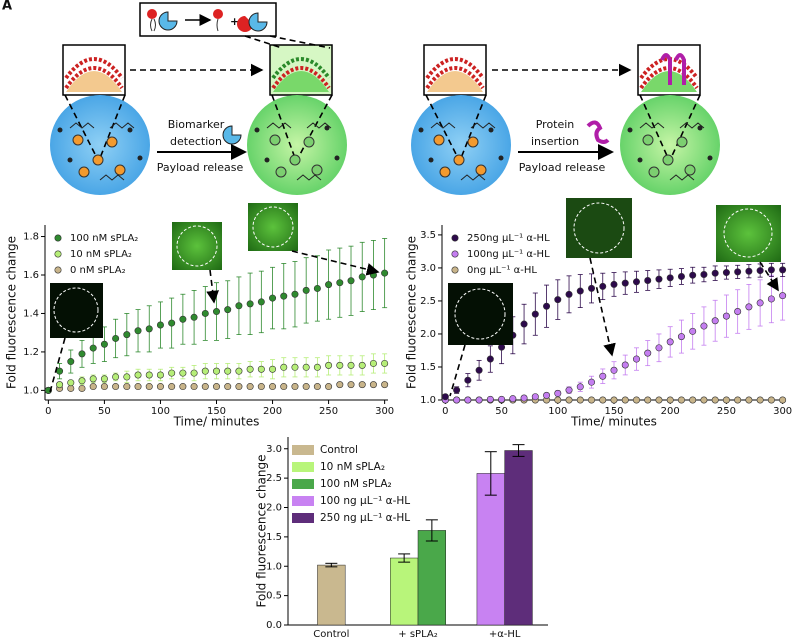 Image resolution: width=793 pixels, height=638 pixels. Describe the element at coordinates (557, 411) in the screenshot. I see `x-tick-label: 100` at that location.